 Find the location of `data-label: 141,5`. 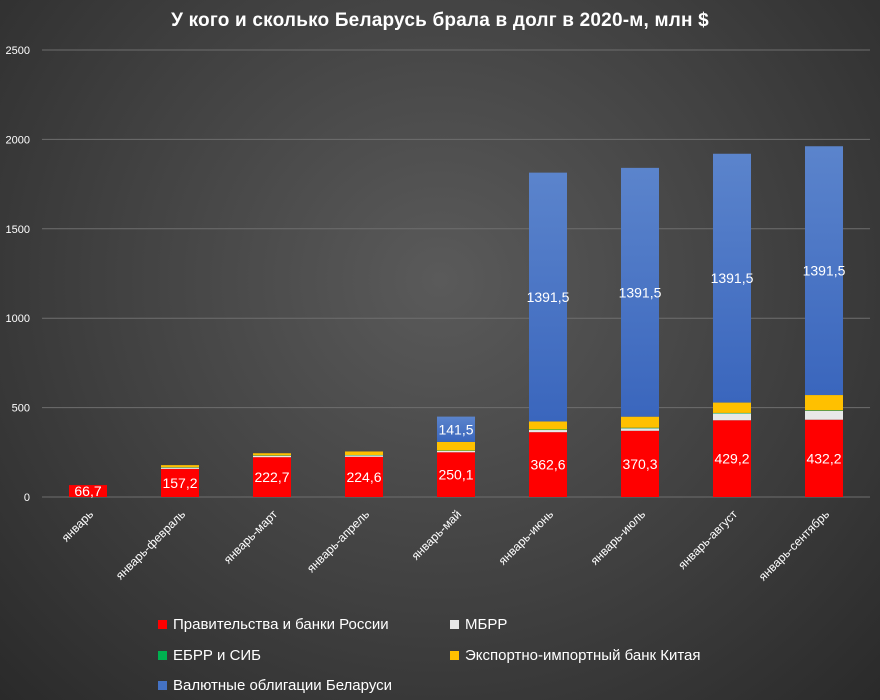

data-label: 141,5 is located at coordinates (455, 429).